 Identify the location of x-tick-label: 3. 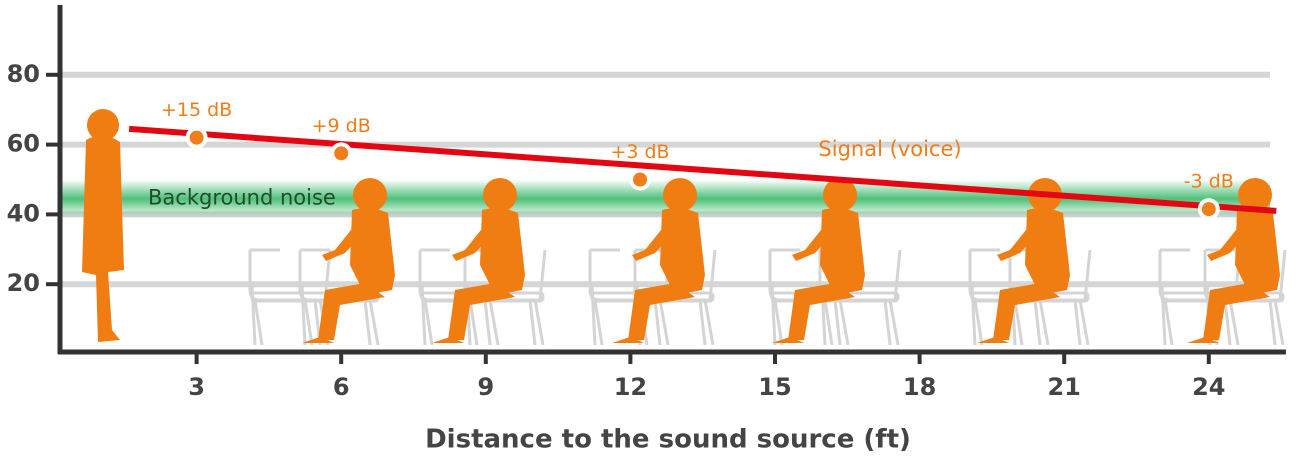
(196, 387).